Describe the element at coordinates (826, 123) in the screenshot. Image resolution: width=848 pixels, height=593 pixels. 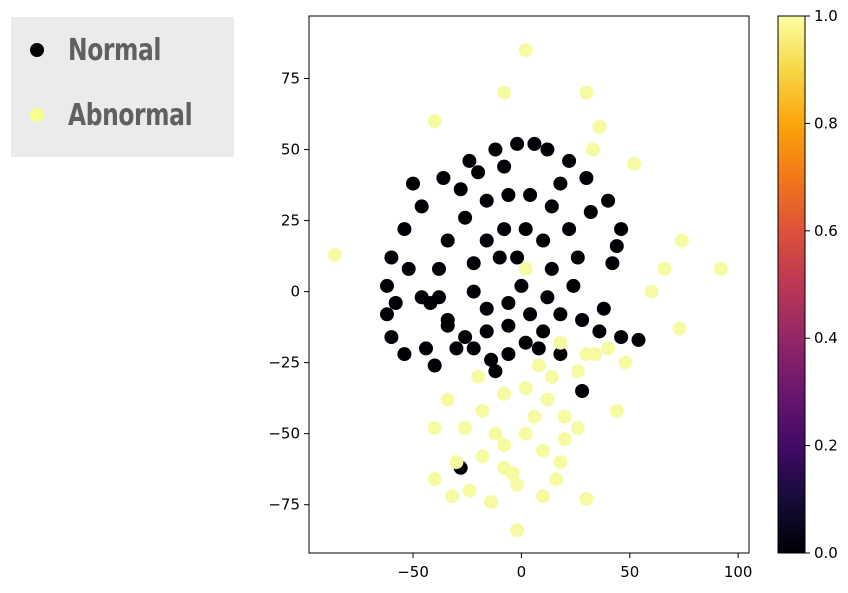
I see `colorbar-tick-label: 0.8` at that location.